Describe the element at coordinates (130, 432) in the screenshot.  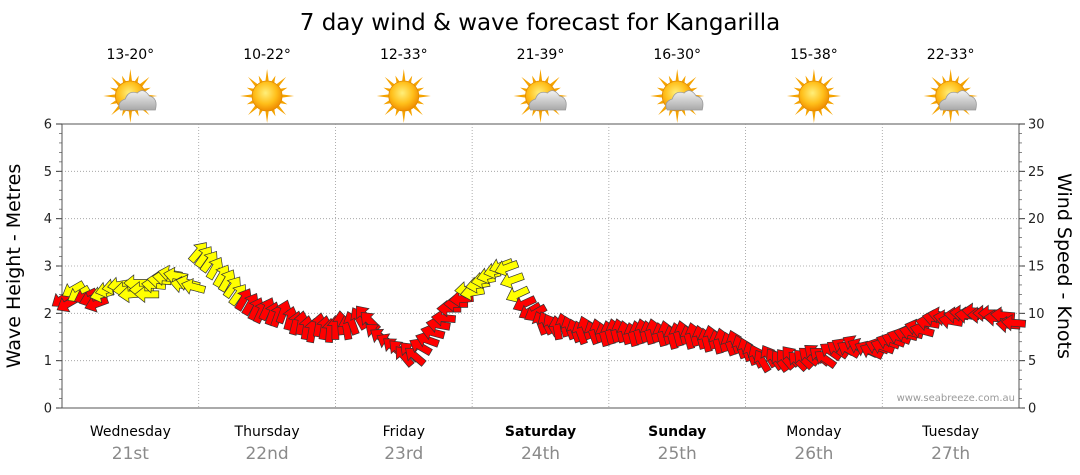
I see `day-name-label: Wednesday` at that location.